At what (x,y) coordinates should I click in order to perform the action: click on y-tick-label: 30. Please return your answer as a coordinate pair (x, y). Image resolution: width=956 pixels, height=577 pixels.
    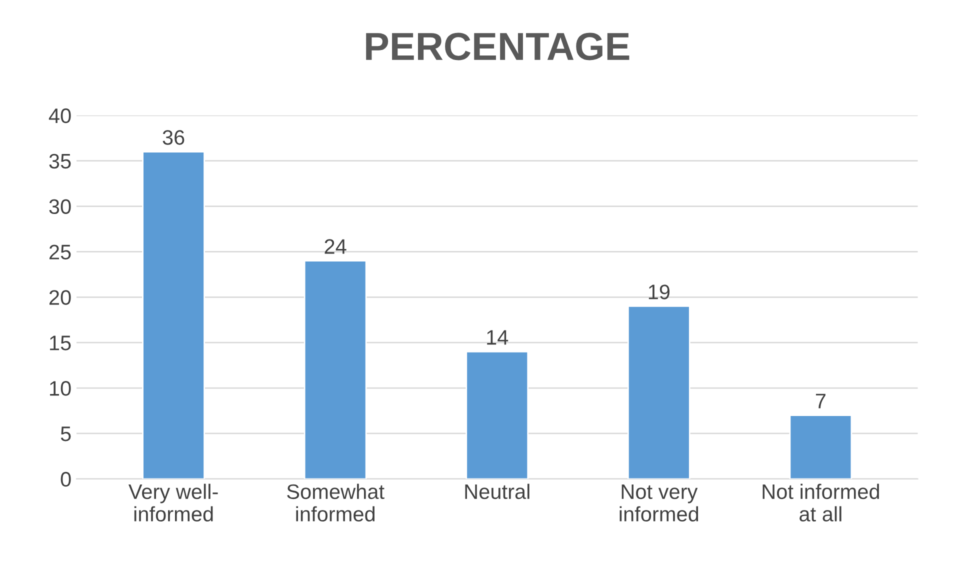
    Looking at the image, I should click on (60, 206).